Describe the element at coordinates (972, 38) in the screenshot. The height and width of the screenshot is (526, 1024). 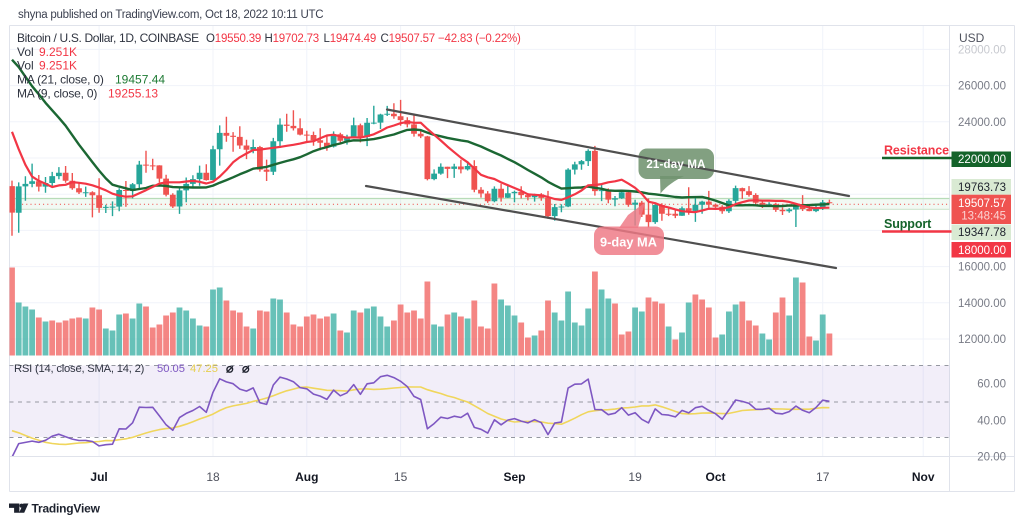
I see `svg-text: USD` at that location.